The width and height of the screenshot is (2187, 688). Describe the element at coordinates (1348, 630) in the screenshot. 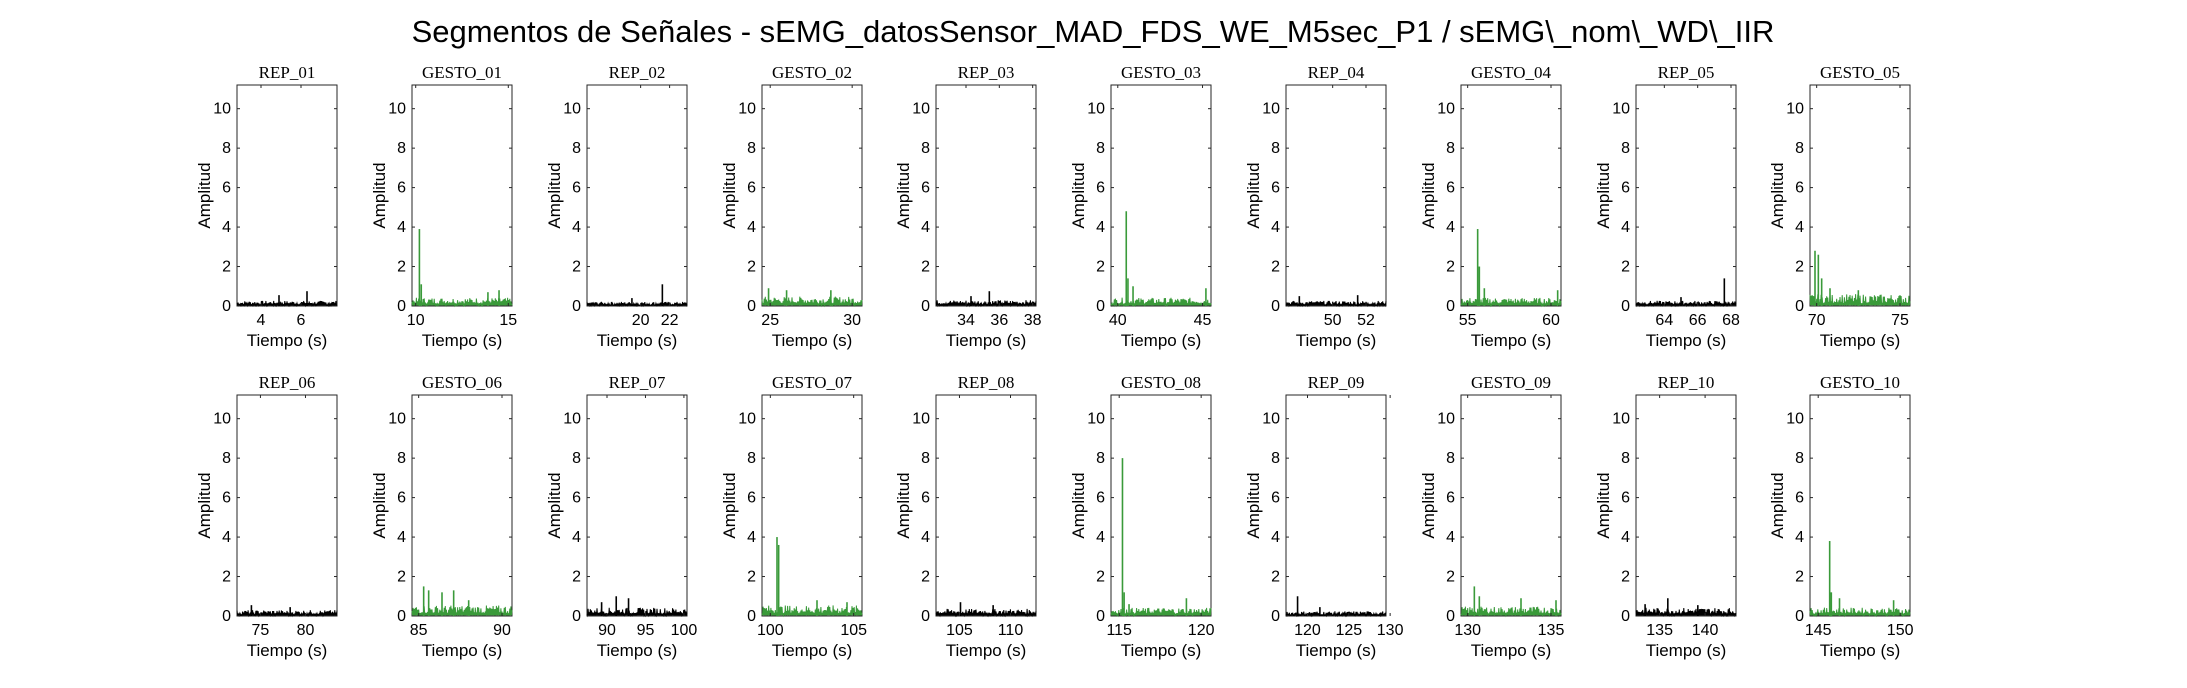

I see `x-tick-label: 125` at that location.